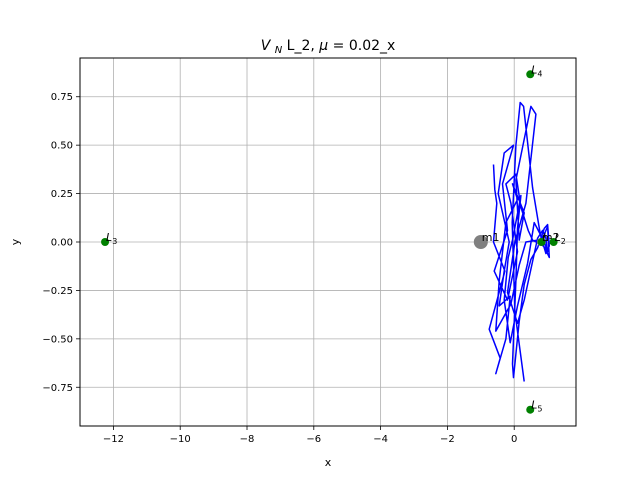 This screenshot has width=640, height=485. What do you see at coordinates (57, 339) in the screenshot?
I see `y-tick-label: −0.50` at bounding box center [57, 339].